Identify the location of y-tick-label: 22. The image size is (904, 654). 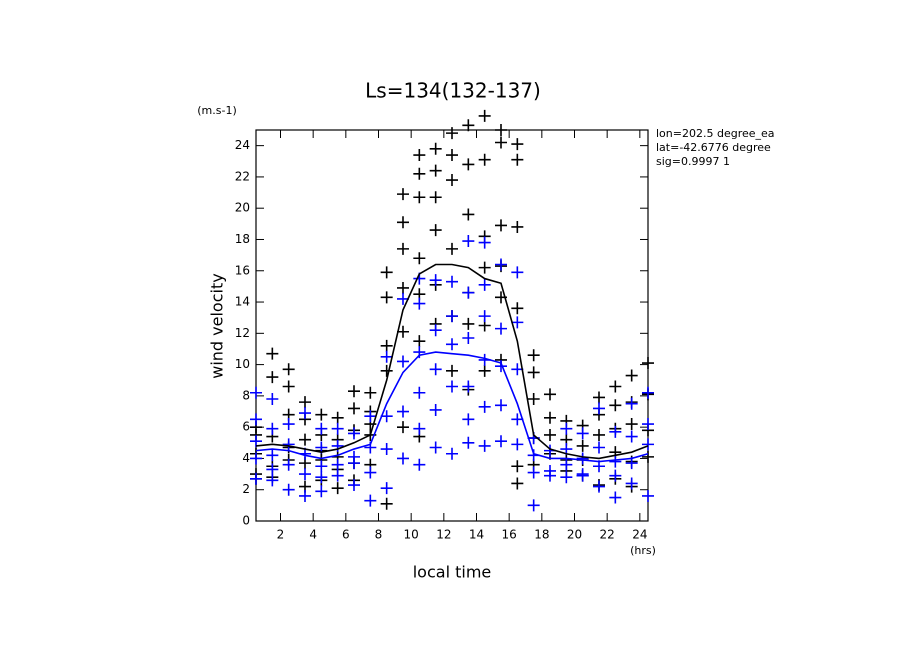
(242, 176).